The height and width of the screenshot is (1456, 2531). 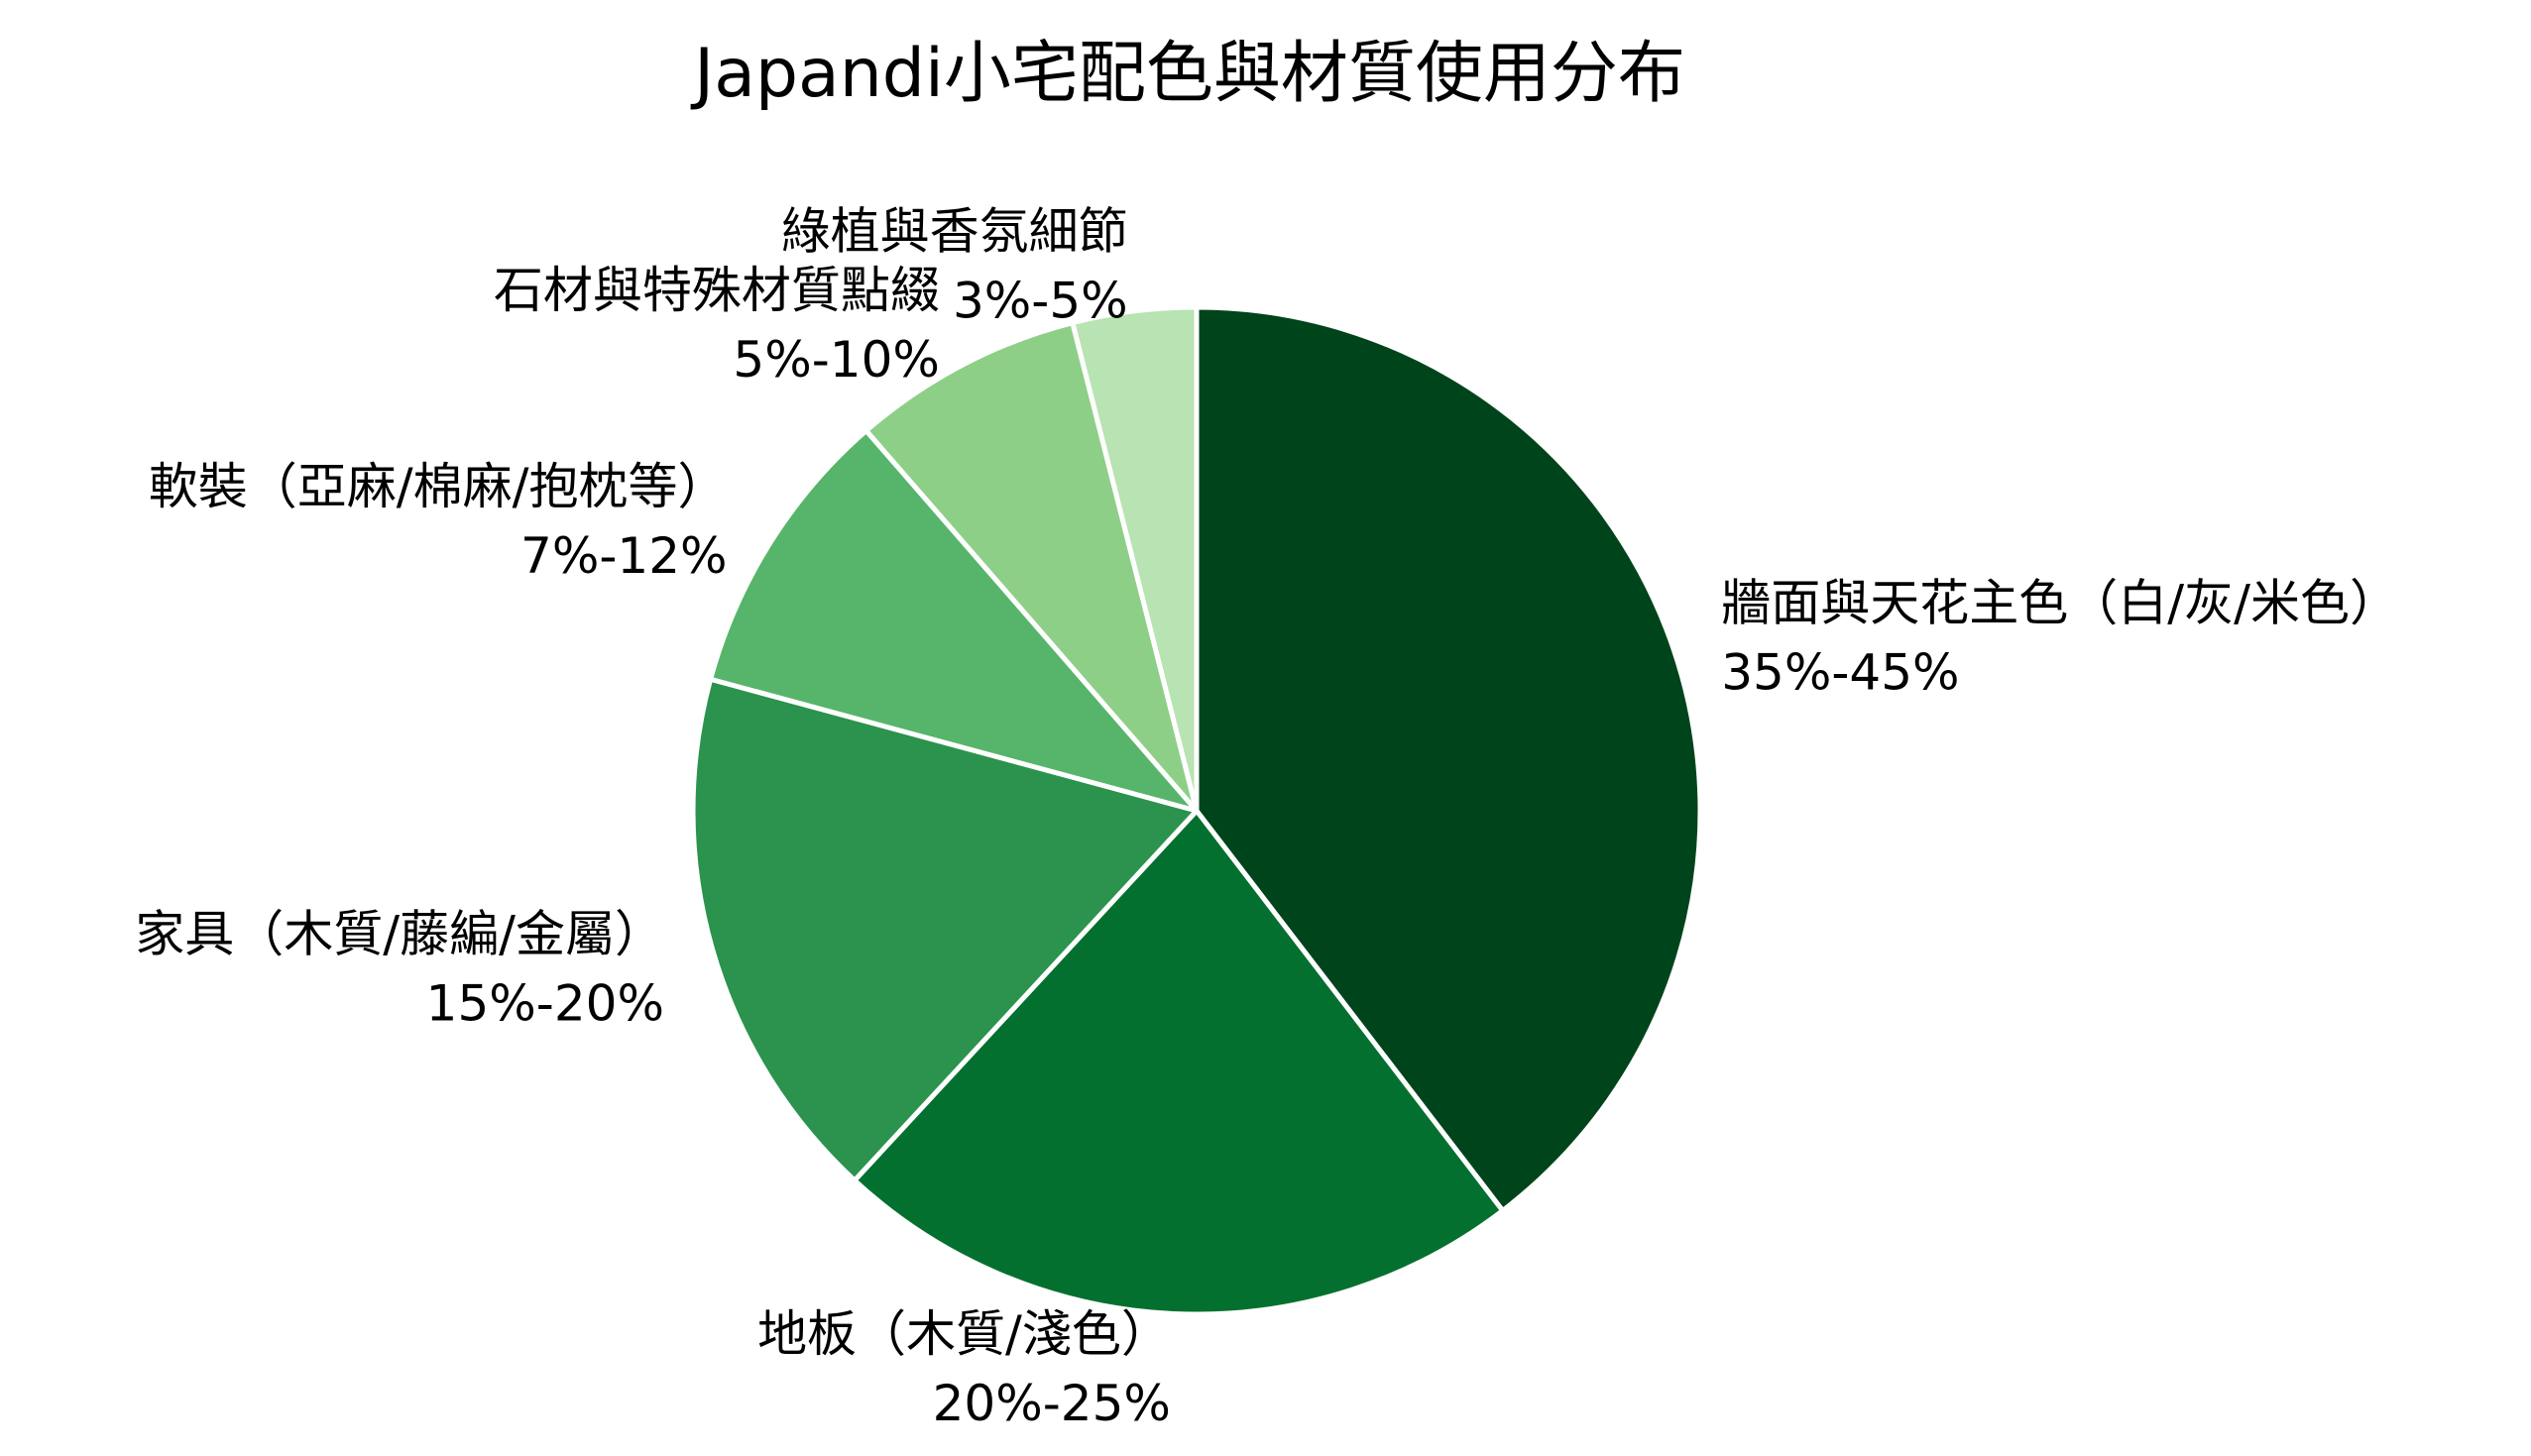 I want to click on slice-range-6: 3%-5%, so click(x=1041, y=301).